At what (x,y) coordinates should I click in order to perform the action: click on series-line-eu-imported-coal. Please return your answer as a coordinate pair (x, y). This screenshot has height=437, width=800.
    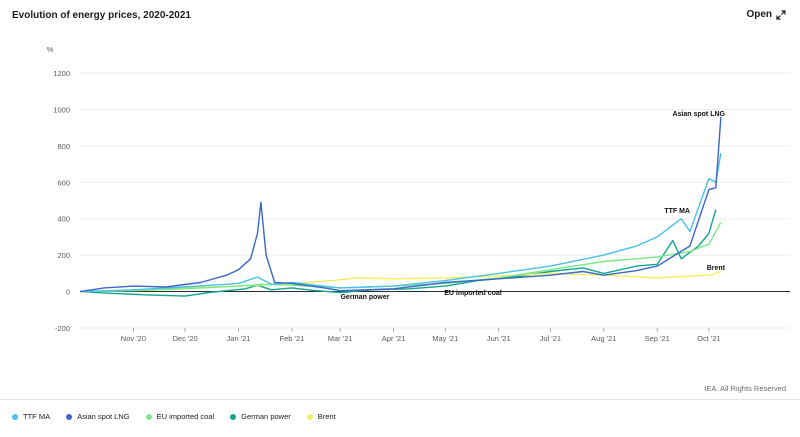
    Looking at the image, I should click on (400, 257).